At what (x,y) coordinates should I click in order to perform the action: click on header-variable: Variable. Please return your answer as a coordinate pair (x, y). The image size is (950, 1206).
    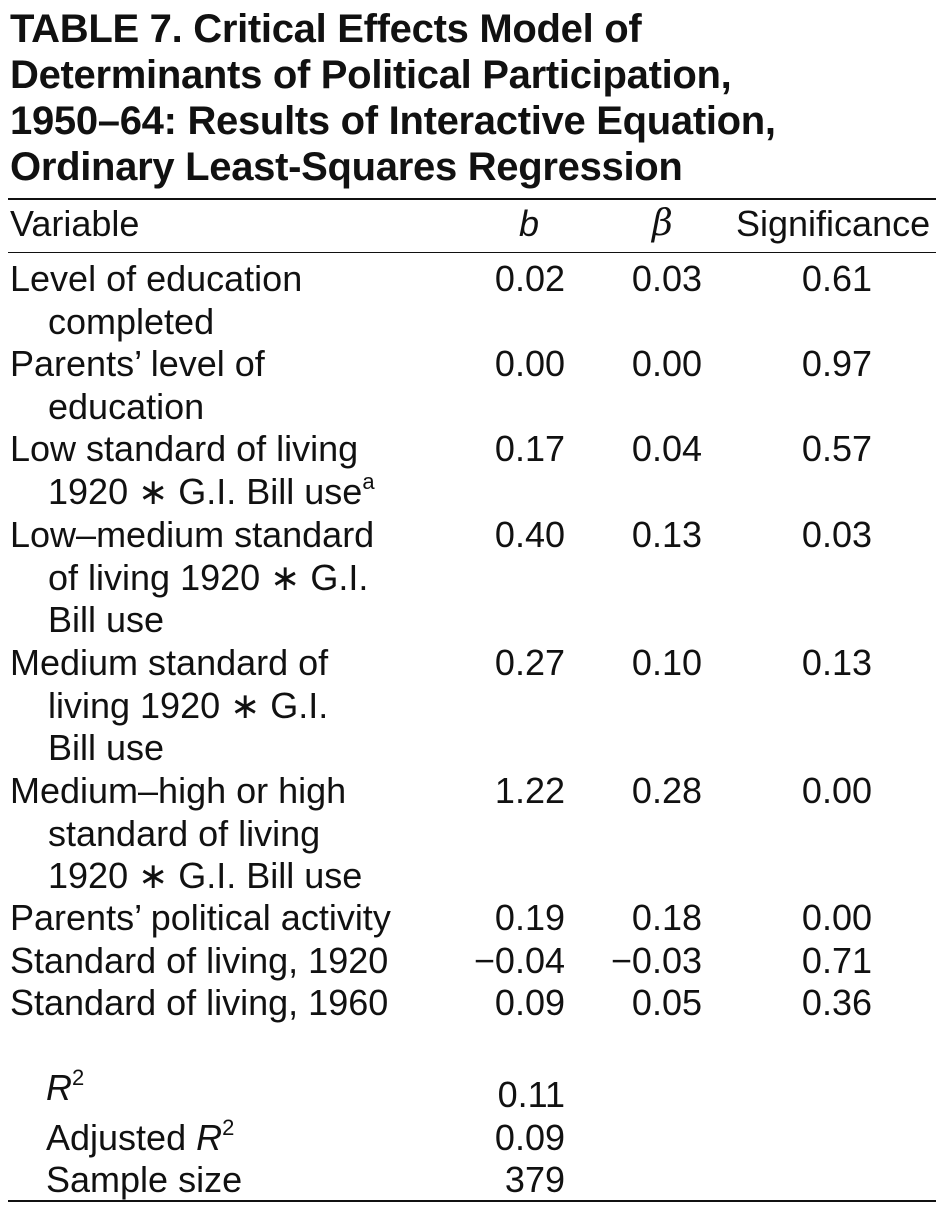
    Looking at the image, I should click on (75, 223).